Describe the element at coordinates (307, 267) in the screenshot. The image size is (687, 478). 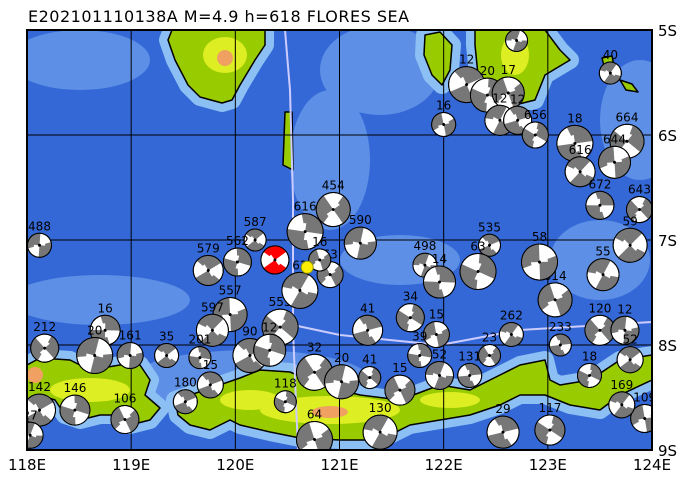
I see `highlight-event-marker` at that location.